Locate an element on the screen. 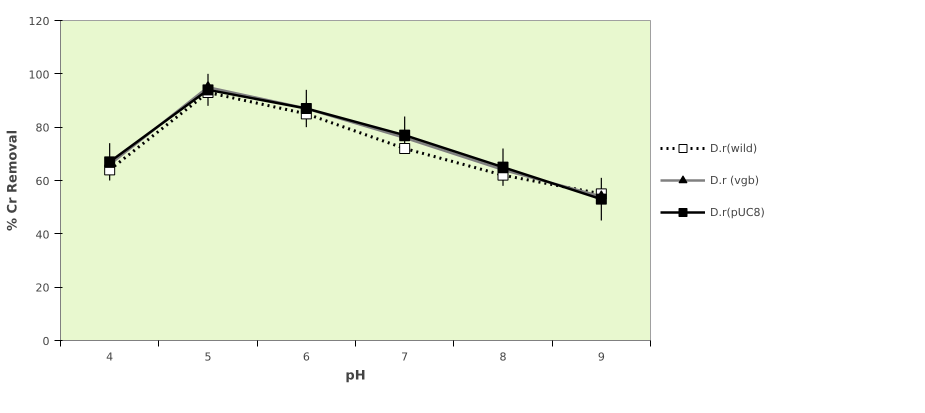 This screenshot has height=413, width=925. x-tick-label: 5 is located at coordinates (208, 357).